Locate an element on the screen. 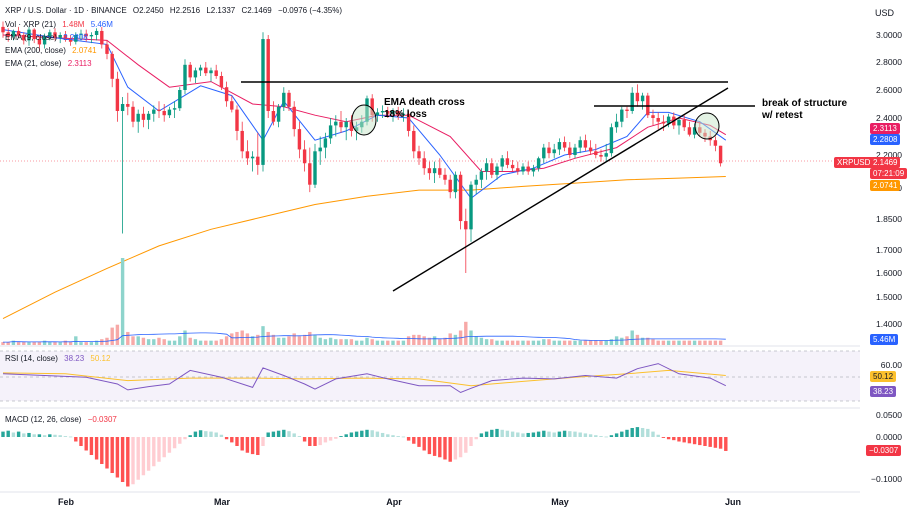 This screenshot has height=518, width=912. rsi-legend: RSI (14, close) 38.23 50.12 is located at coordinates (59, 358).